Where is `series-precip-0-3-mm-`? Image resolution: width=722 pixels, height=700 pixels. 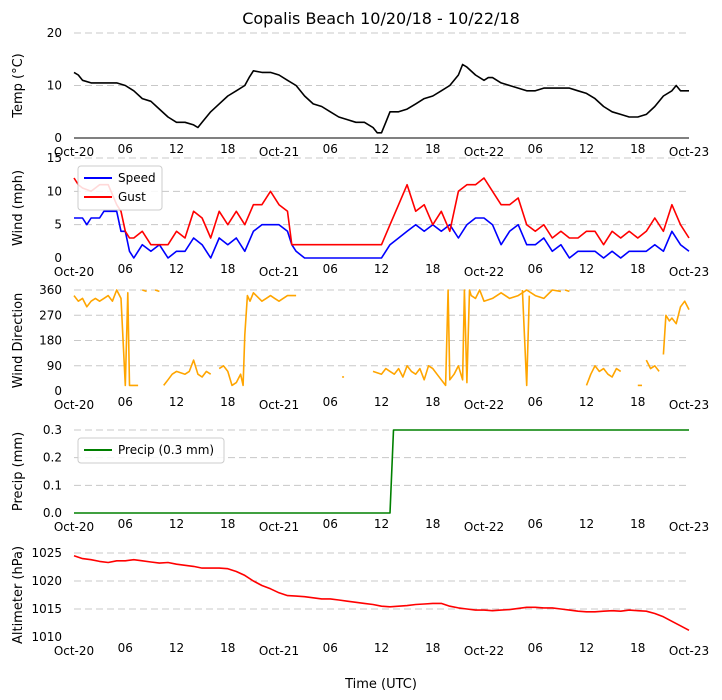
series-precip-0-3-mm- is located at coordinates (381, 471).